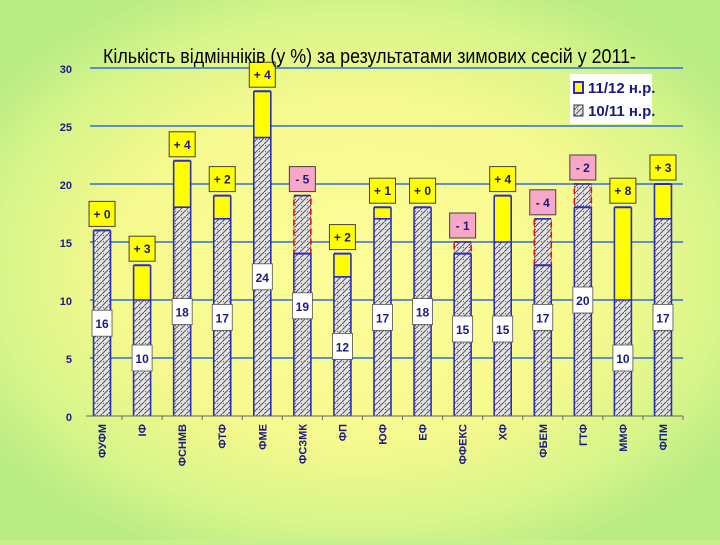 Image resolution: width=720 pixels, height=545 pixels. What do you see at coordinates (69, 360) in the screenshot?
I see `y-tick-label: 5` at bounding box center [69, 360].